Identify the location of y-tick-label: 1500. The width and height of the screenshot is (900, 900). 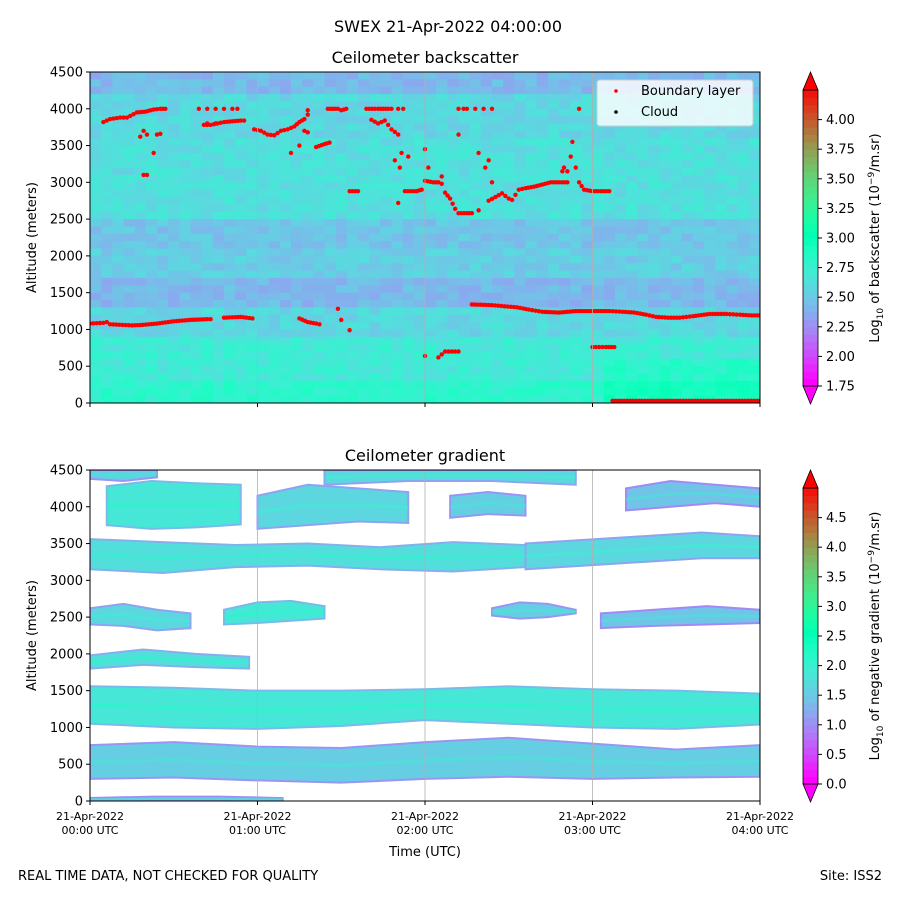
(66, 691).